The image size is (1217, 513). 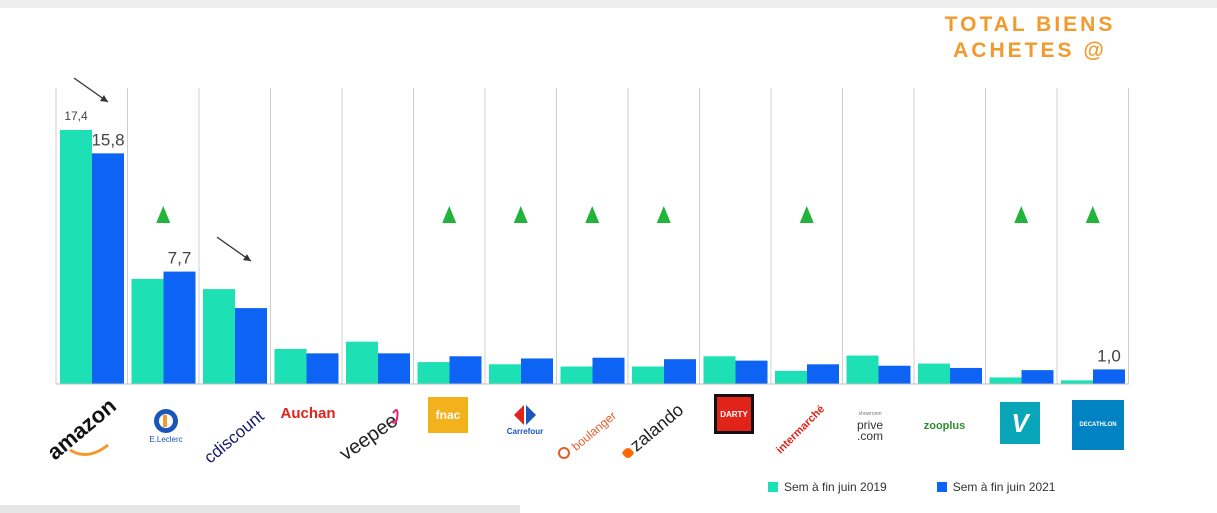 What do you see at coordinates (107, 139) in the screenshot?
I see `data-label-amazon-2021: 15,8` at bounding box center [107, 139].